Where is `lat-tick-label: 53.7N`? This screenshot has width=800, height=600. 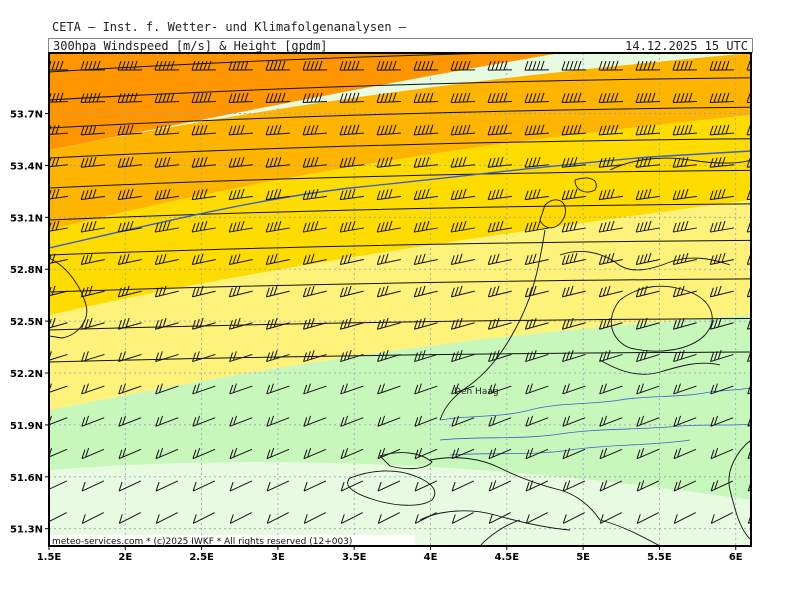 lat-tick-label: 53.7N is located at coordinates (26, 115).